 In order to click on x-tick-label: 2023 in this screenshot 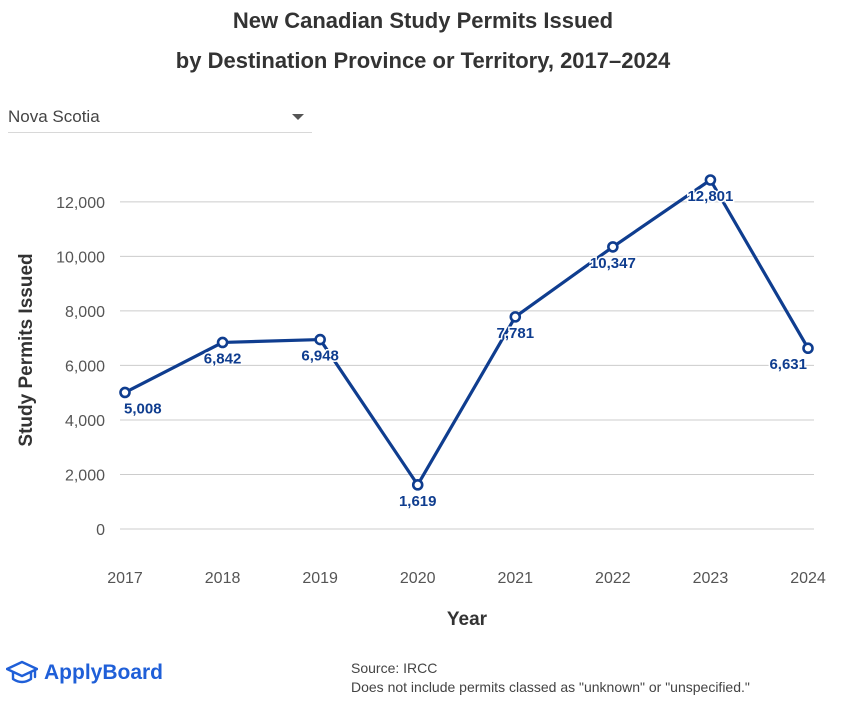, I will do `click(711, 578)`.